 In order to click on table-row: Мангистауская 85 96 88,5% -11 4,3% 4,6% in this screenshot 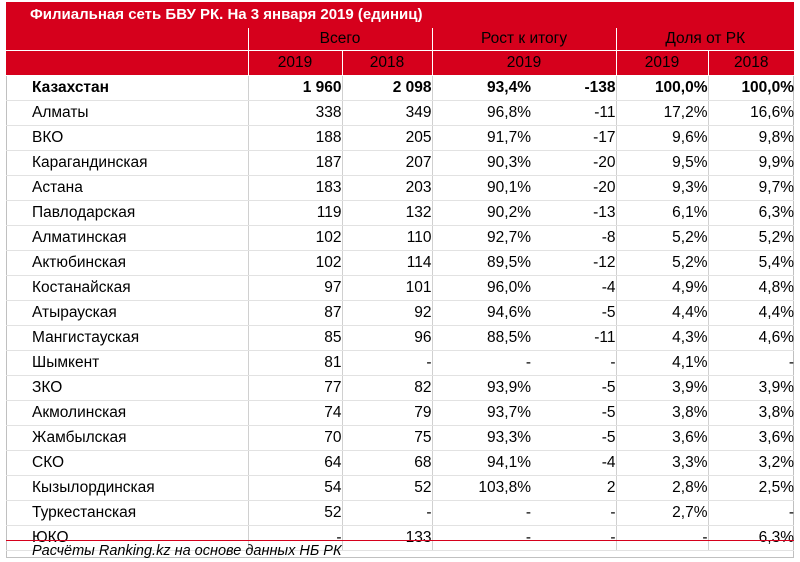, I will do `click(400, 338)`.